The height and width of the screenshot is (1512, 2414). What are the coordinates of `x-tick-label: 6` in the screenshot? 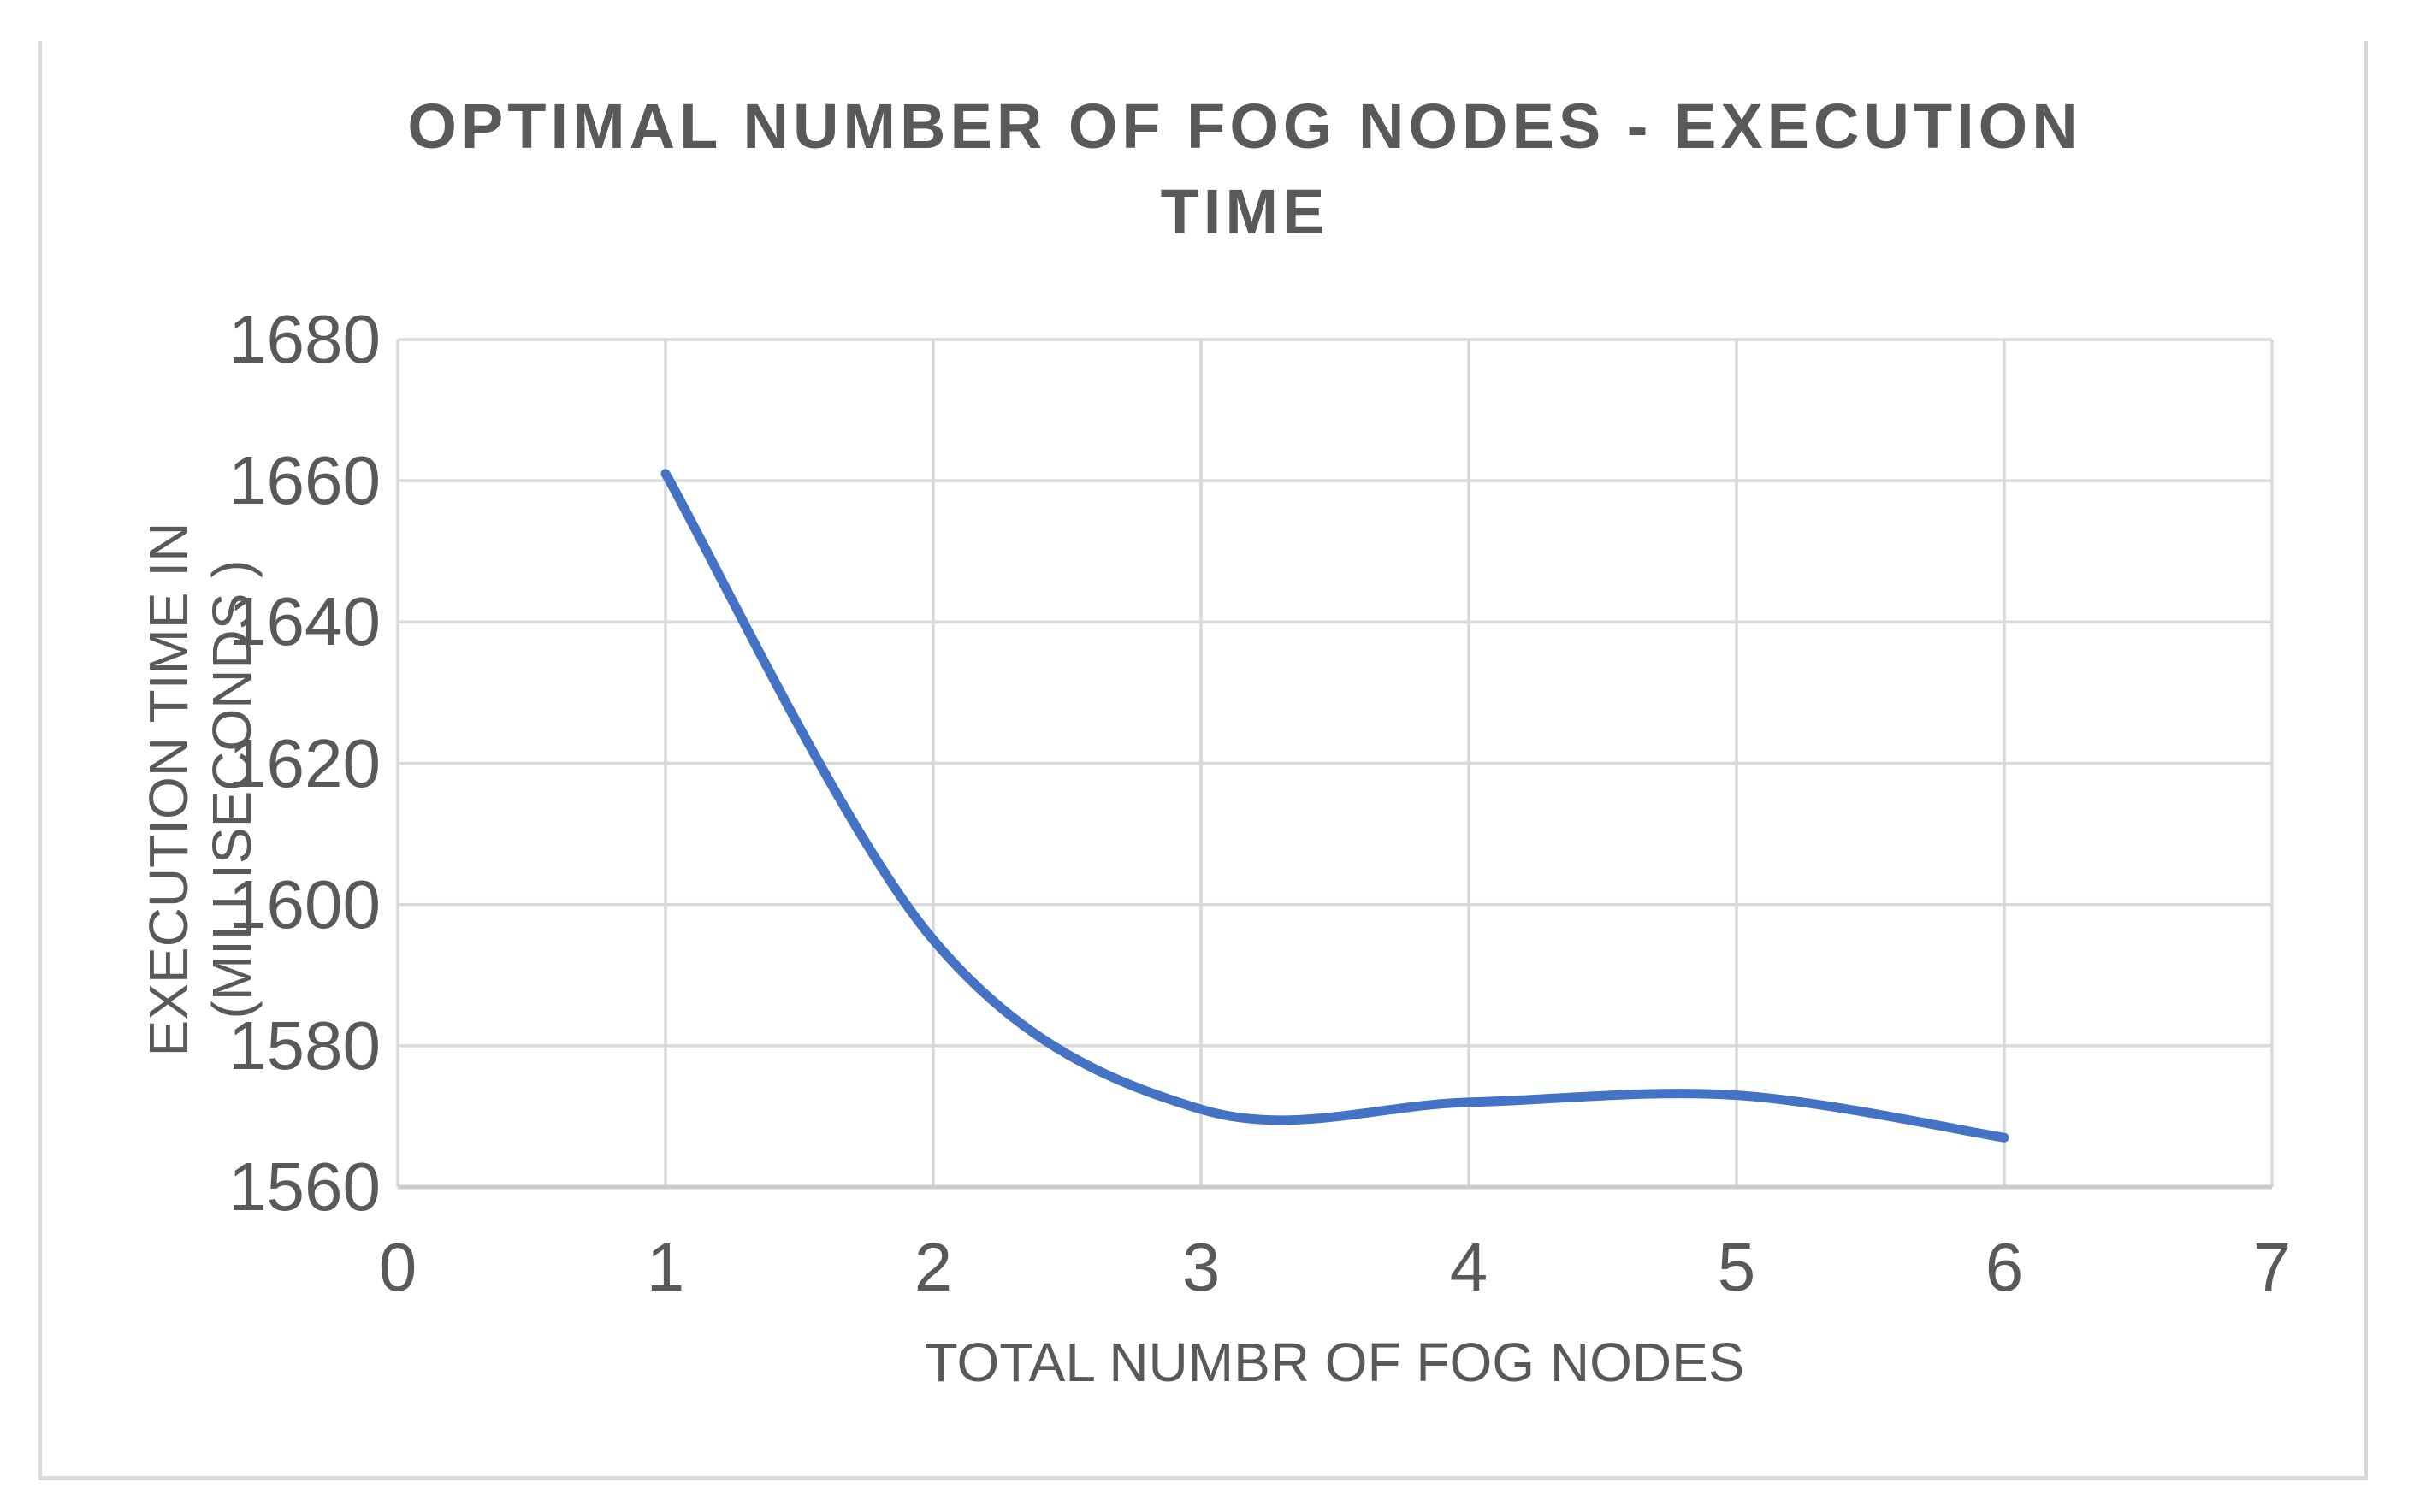 It's located at (2004, 1267).